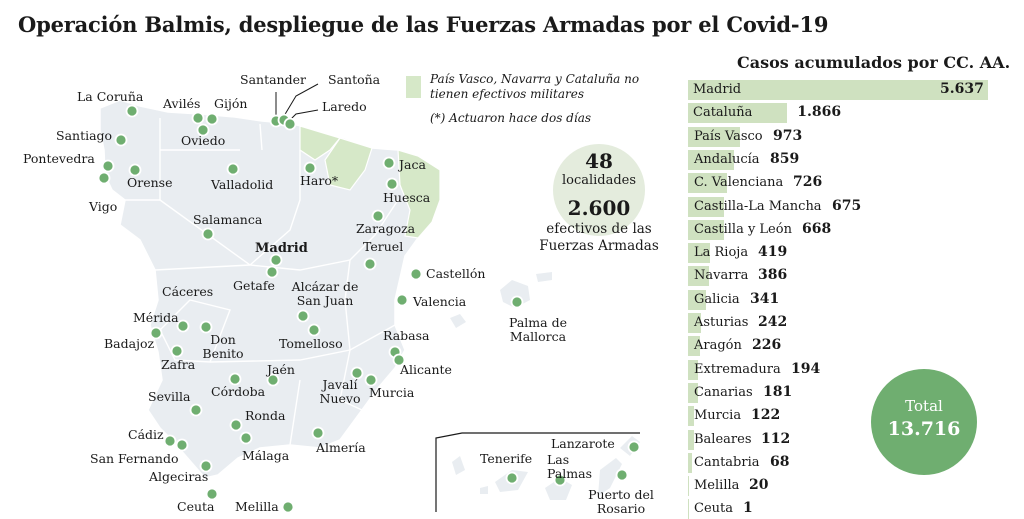  Describe the element at coordinates (156, 333) in the screenshot. I see `dot-merida` at that location.